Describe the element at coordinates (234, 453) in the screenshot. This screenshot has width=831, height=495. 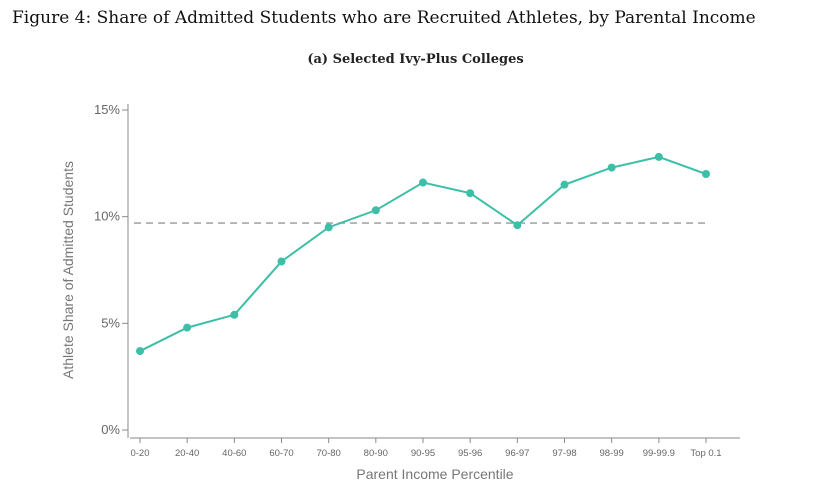
I see `x-tick-label: 40-60` at that location.